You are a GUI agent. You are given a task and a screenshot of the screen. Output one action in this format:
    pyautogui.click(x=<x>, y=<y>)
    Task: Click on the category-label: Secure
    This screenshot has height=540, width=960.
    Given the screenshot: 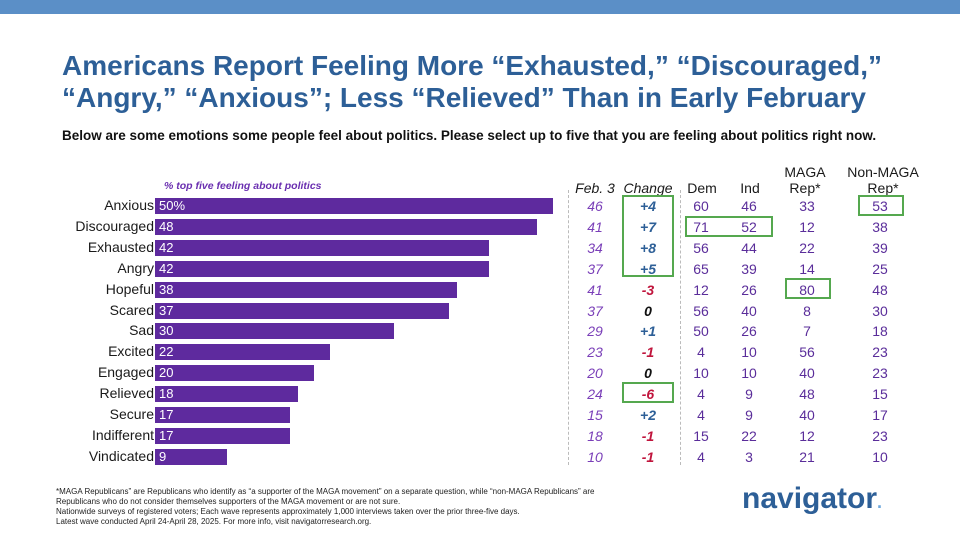 What is the action you would take?
    pyautogui.click(x=131, y=414)
    